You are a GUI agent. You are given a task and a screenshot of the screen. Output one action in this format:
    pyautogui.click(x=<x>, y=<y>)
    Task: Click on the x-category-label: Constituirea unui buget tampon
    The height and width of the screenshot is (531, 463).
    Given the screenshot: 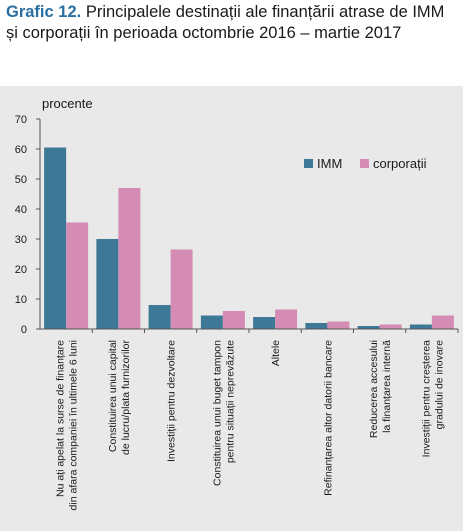 What is the action you would take?
    pyautogui.click(x=217, y=413)
    